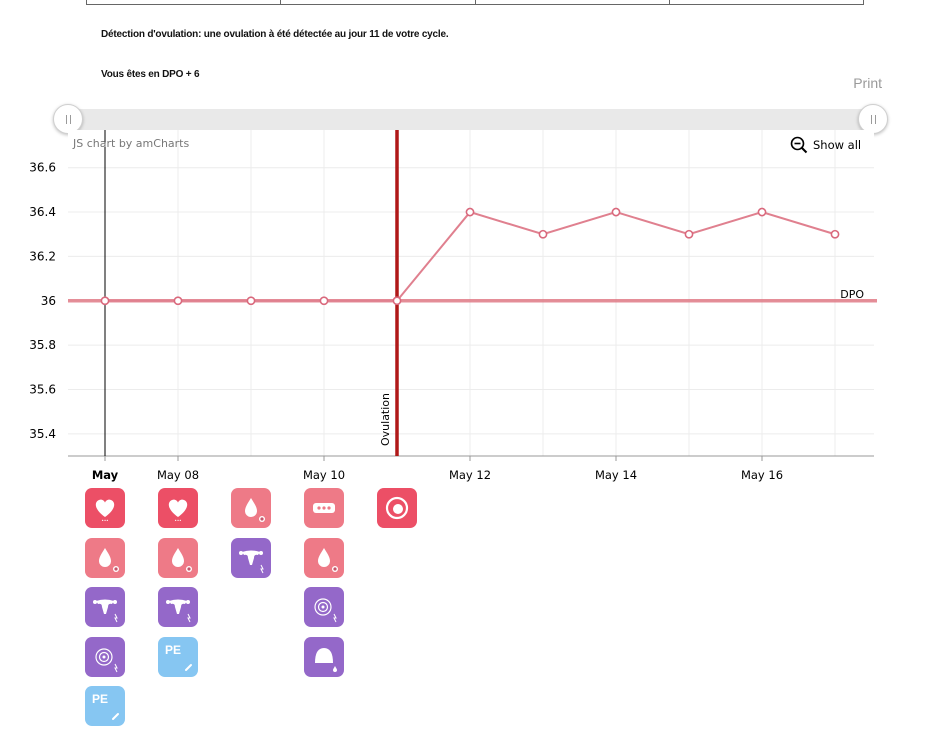  I want to click on y-tick-label: 36.2, so click(42, 256).